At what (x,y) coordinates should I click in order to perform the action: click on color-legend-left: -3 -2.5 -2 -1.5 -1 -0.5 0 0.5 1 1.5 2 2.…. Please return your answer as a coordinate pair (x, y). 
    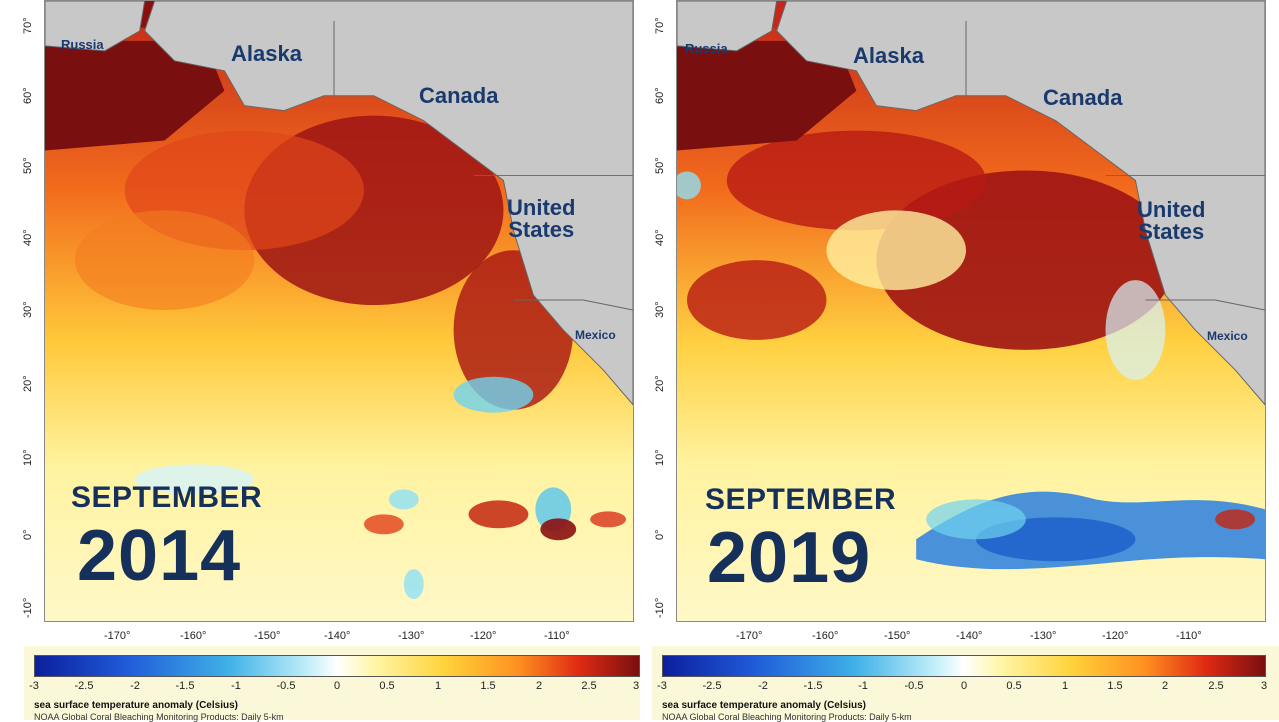
    Looking at the image, I should click on (332, 684).